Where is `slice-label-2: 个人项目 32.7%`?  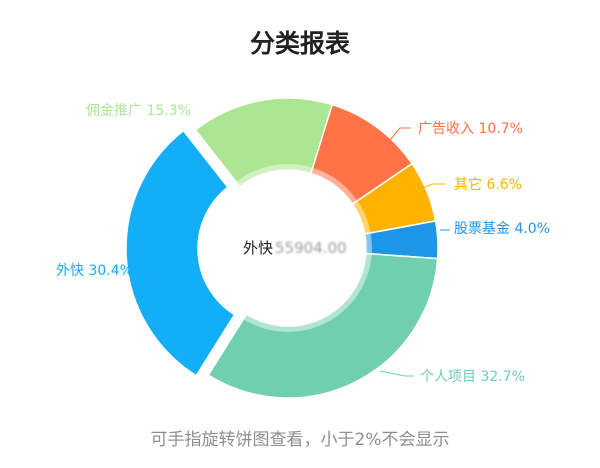
slice-label-2: 个人项目 32.7% is located at coordinates (472, 377).